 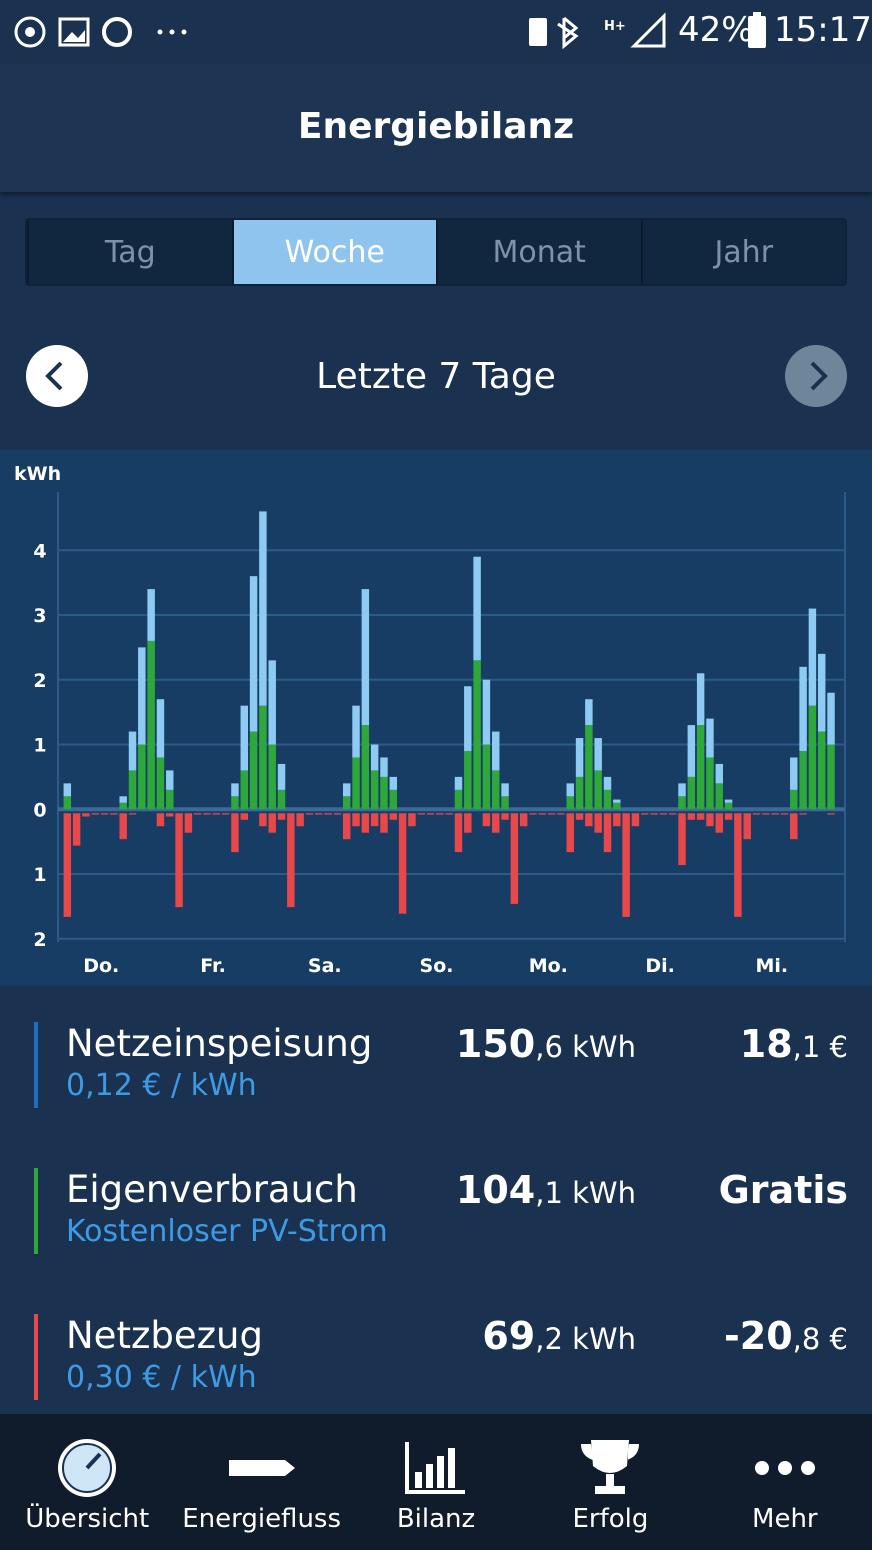 What do you see at coordinates (129, 252) in the screenshot?
I see `tab: Tag` at bounding box center [129, 252].